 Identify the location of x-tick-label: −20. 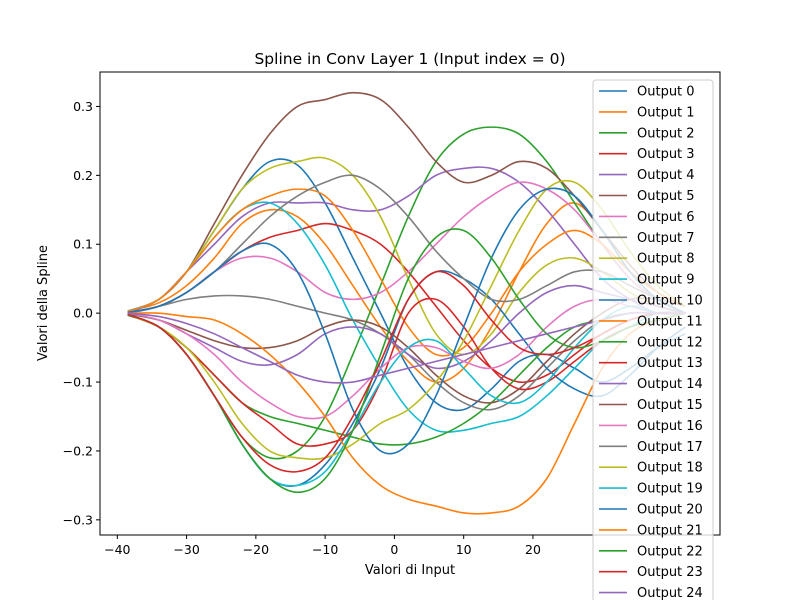
(256, 549).